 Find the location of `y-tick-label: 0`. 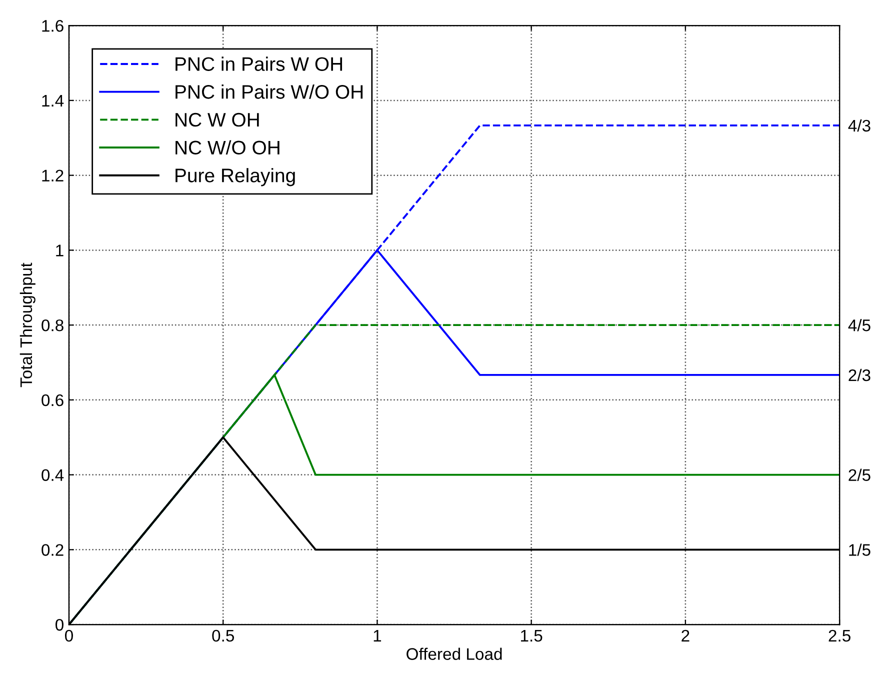

y-tick-label: 0 is located at coordinates (60, 624).